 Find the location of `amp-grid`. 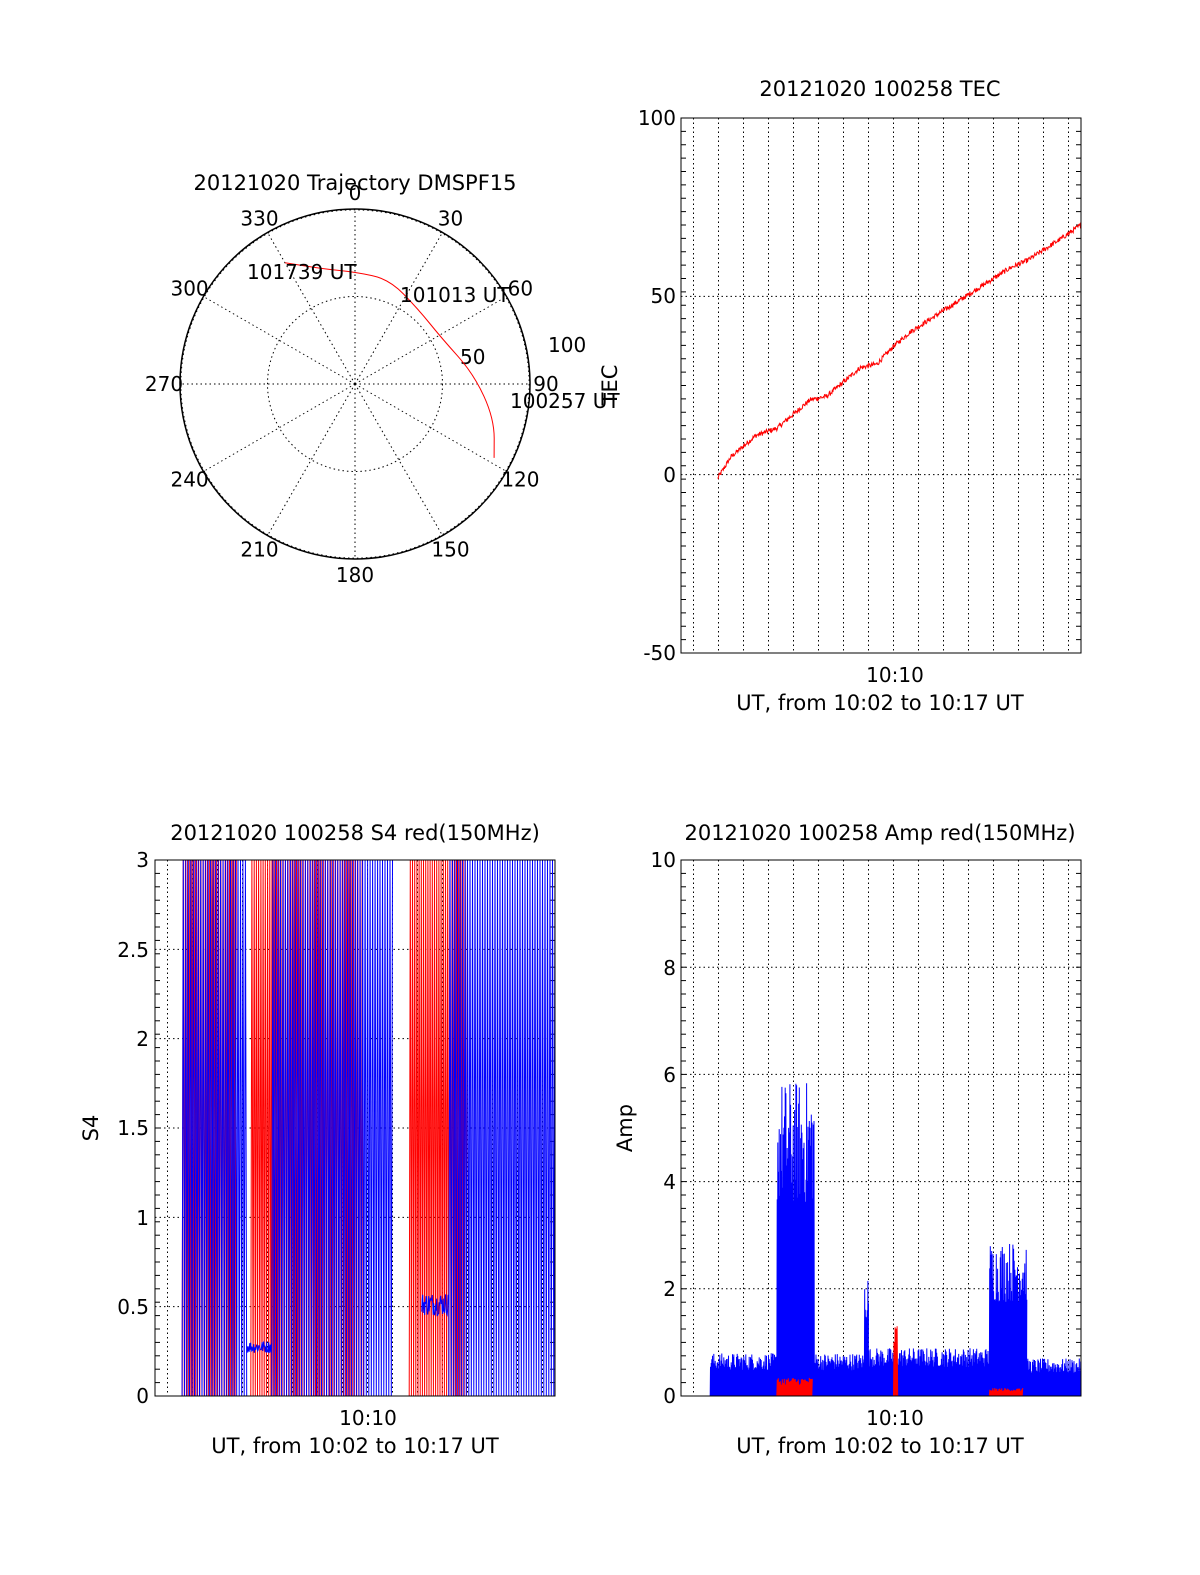

amp-grid is located at coordinates (881, 1128).